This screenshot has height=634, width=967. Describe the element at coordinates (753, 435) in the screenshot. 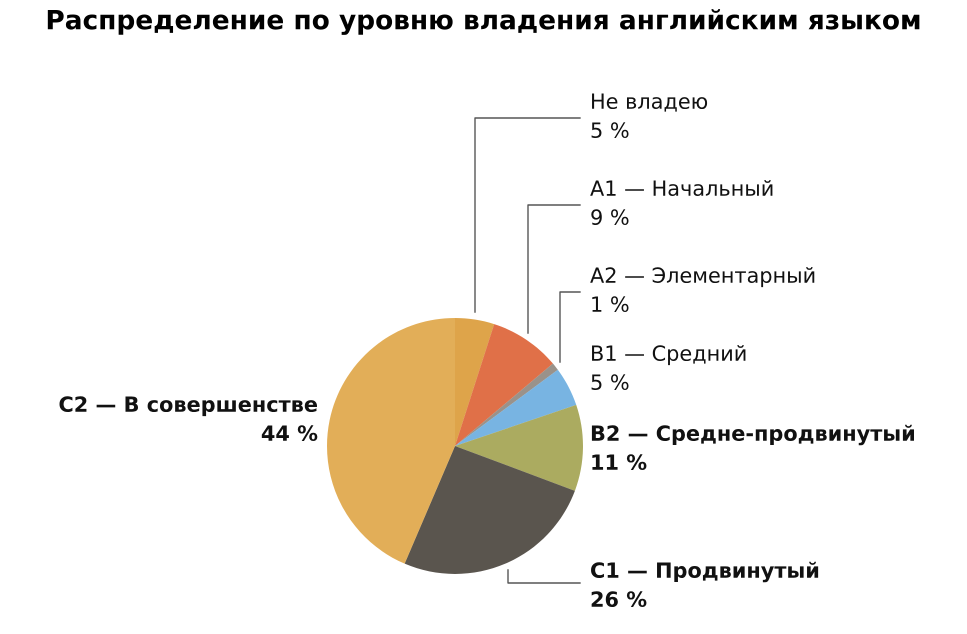

I see `slice-label: B2 — Средне-продвинутый` at that location.